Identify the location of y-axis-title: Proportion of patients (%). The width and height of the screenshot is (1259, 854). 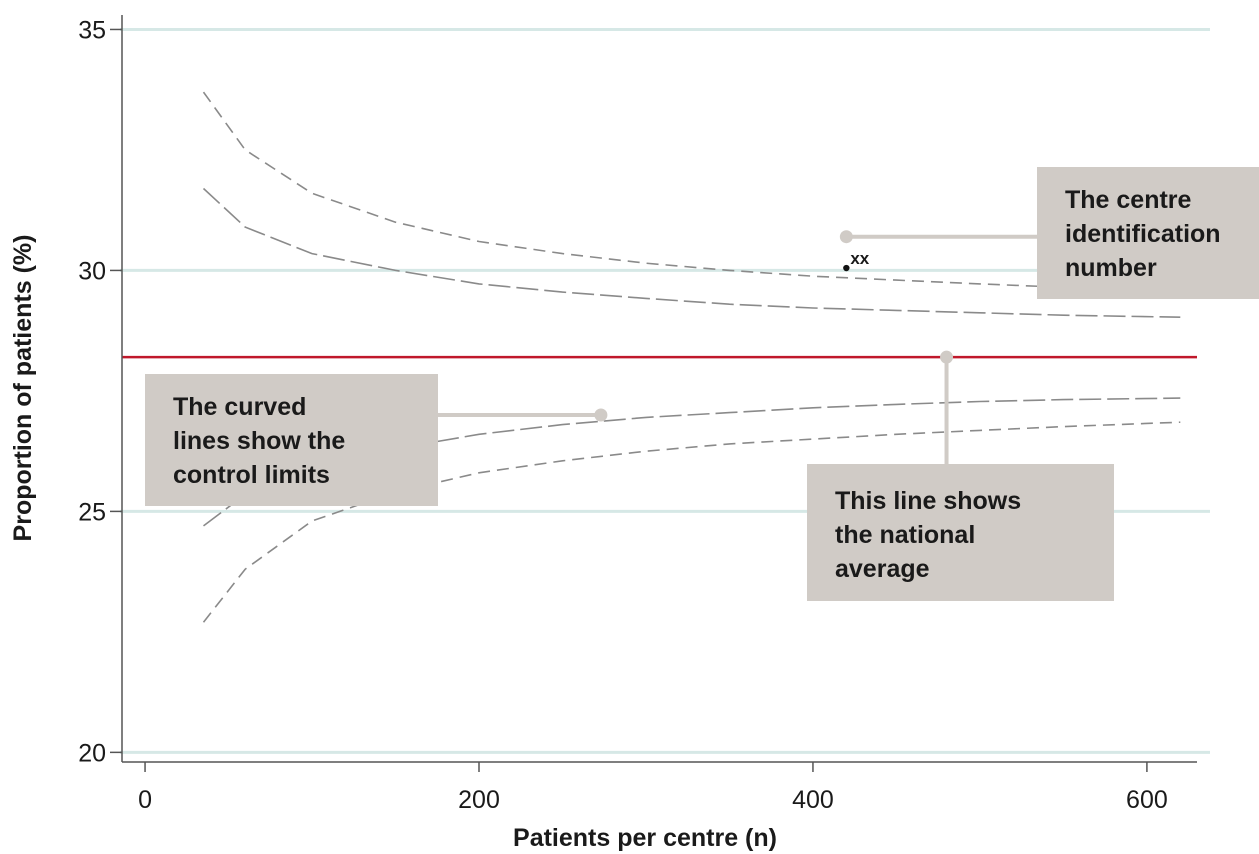
(23, 388).